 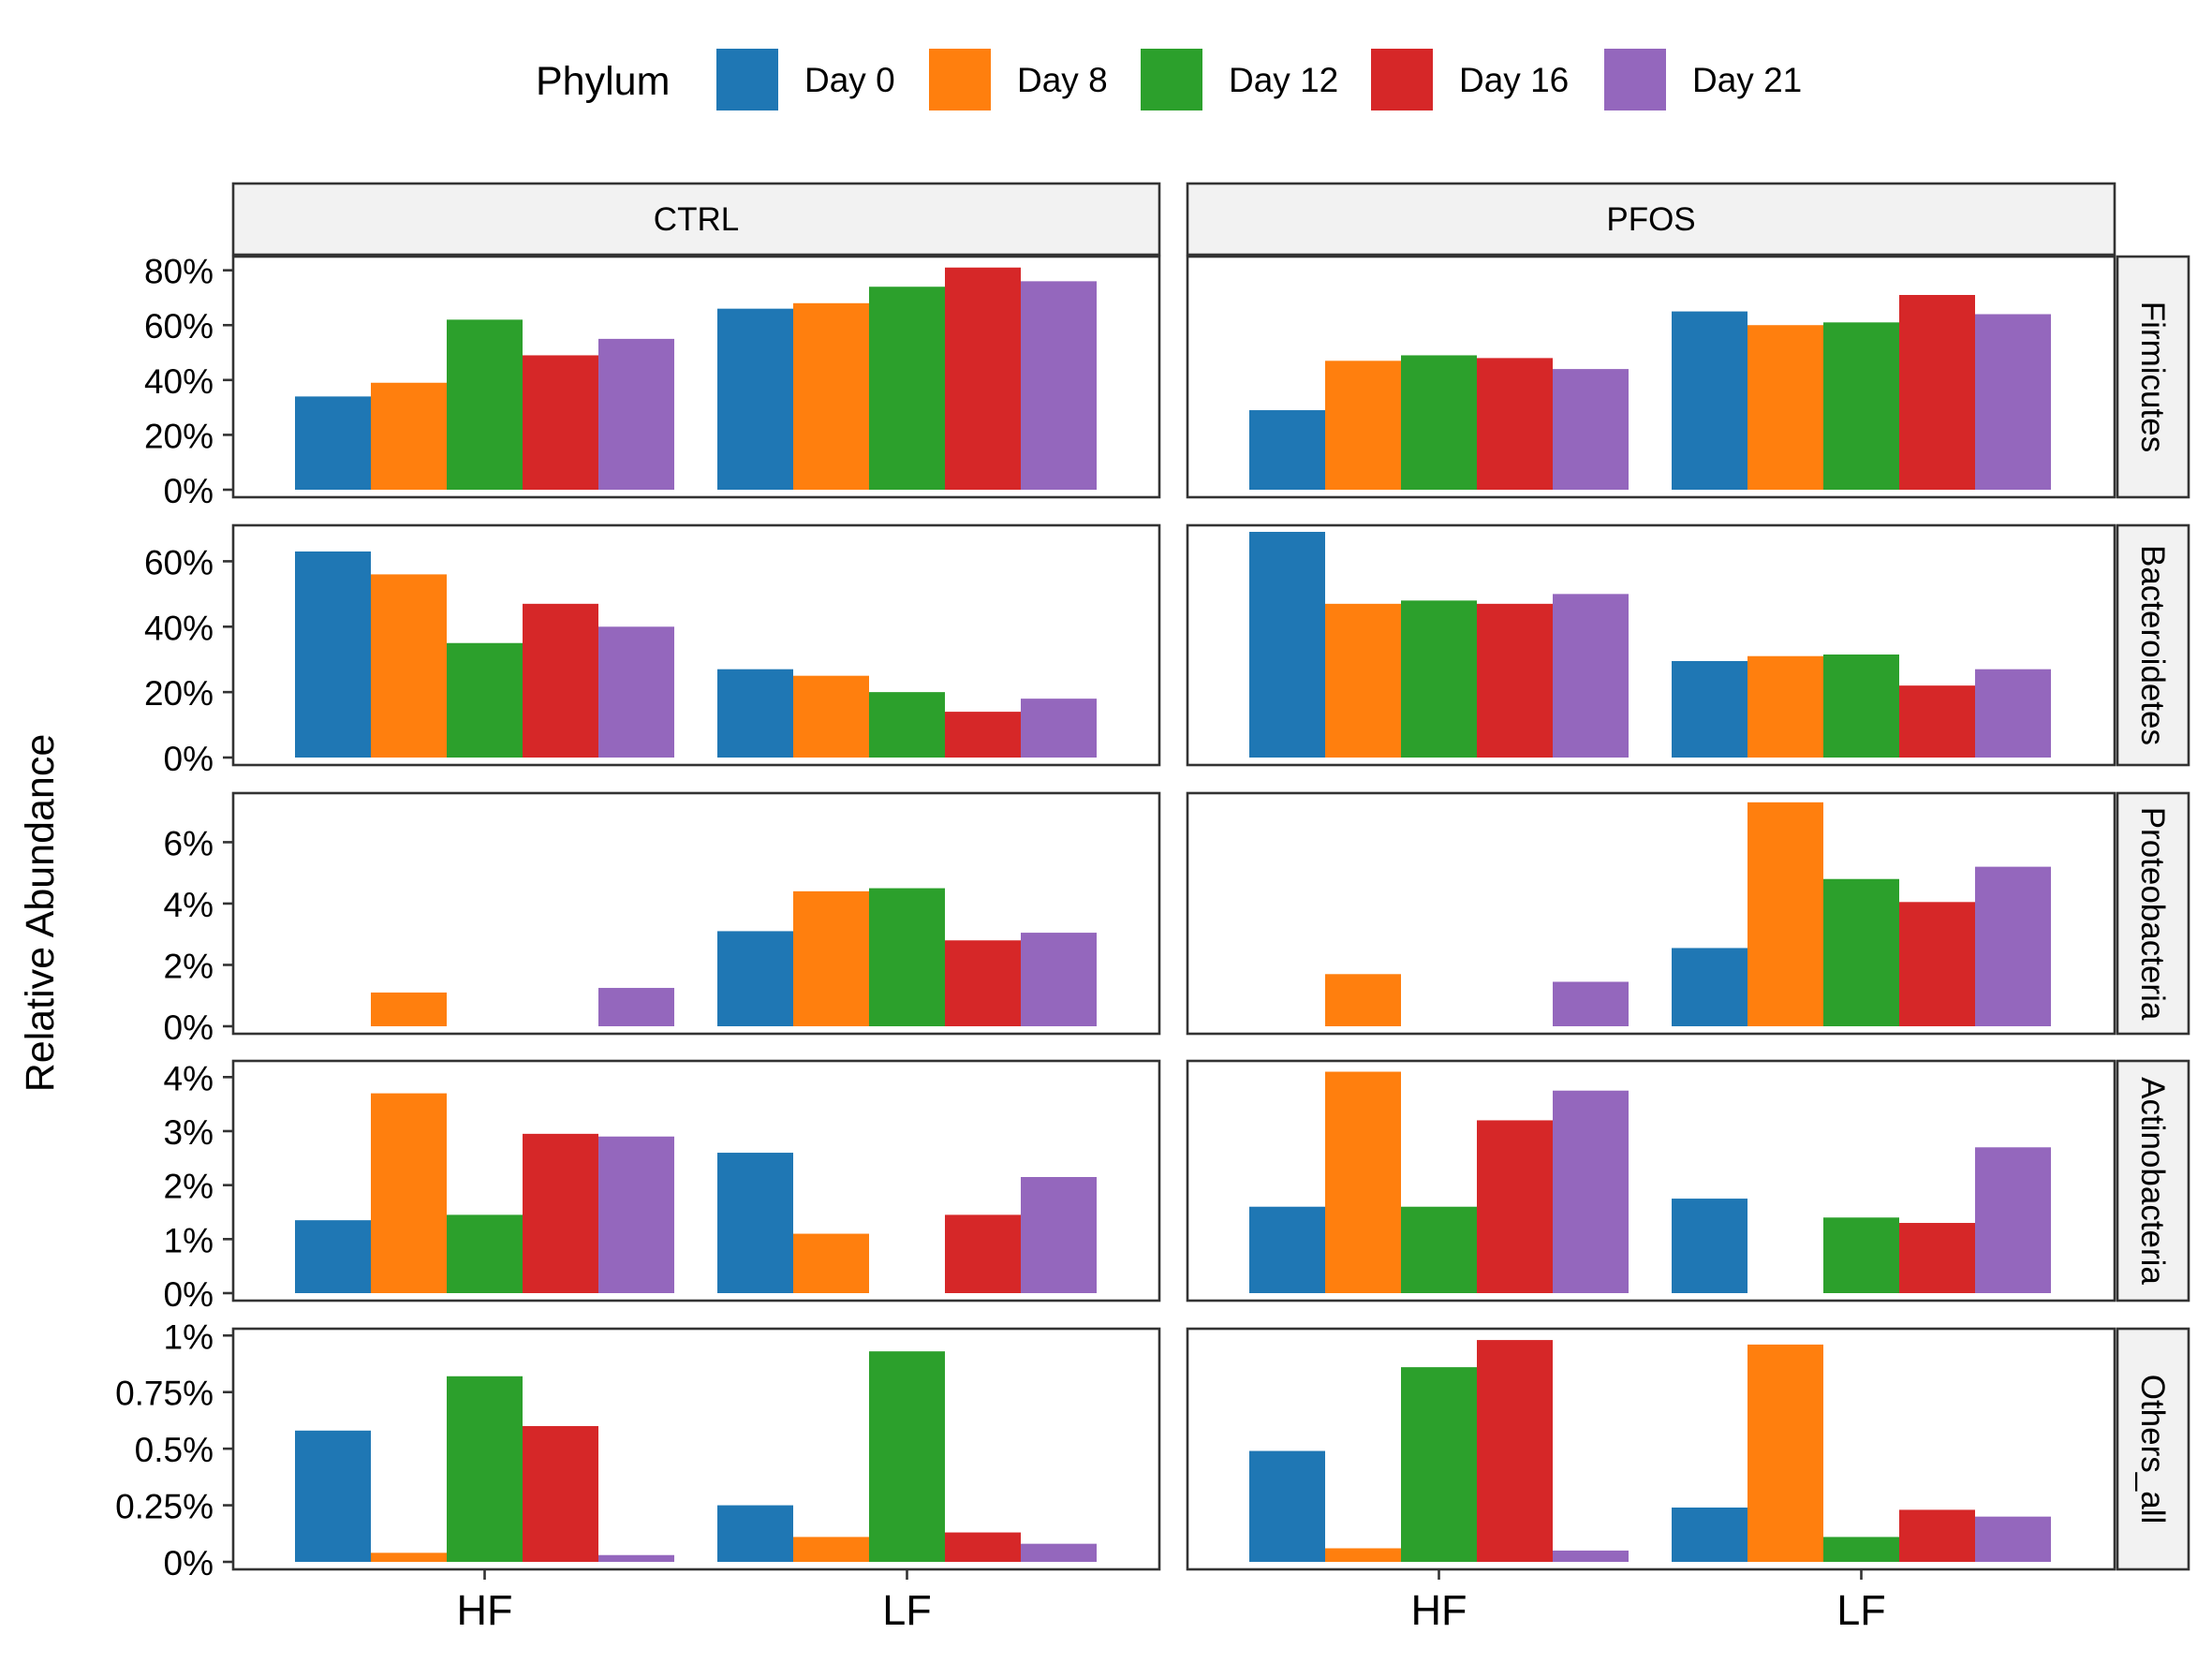 I want to click on row-strip-label-bacteroidetes: Bacteroidetes, so click(x=2152, y=645).